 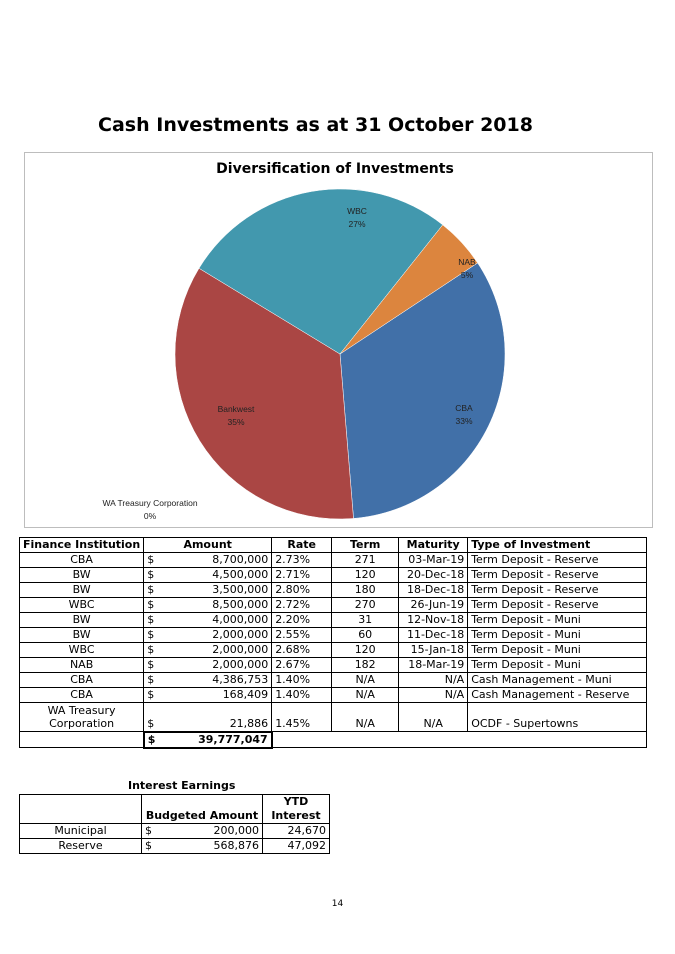 What do you see at coordinates (365, 620) in the screenshot?
I see `cell-term: 31` at bounding box center [365, 620].